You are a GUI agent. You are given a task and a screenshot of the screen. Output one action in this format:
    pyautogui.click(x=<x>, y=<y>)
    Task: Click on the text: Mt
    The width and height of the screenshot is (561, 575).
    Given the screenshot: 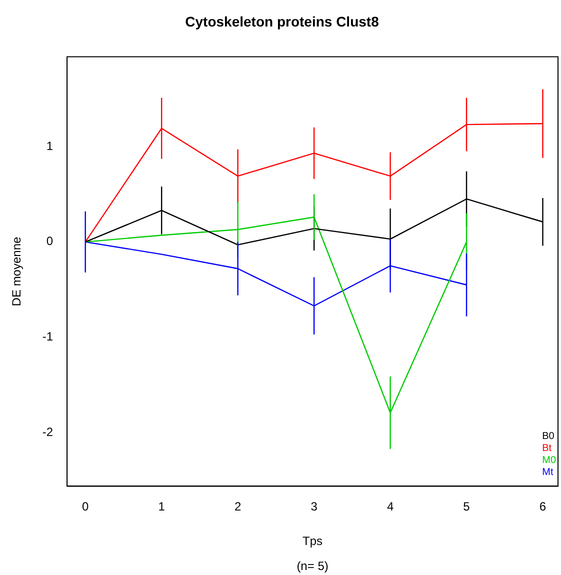 What is the action you would take?
    pyautogui.click(x=548, y=472)
    